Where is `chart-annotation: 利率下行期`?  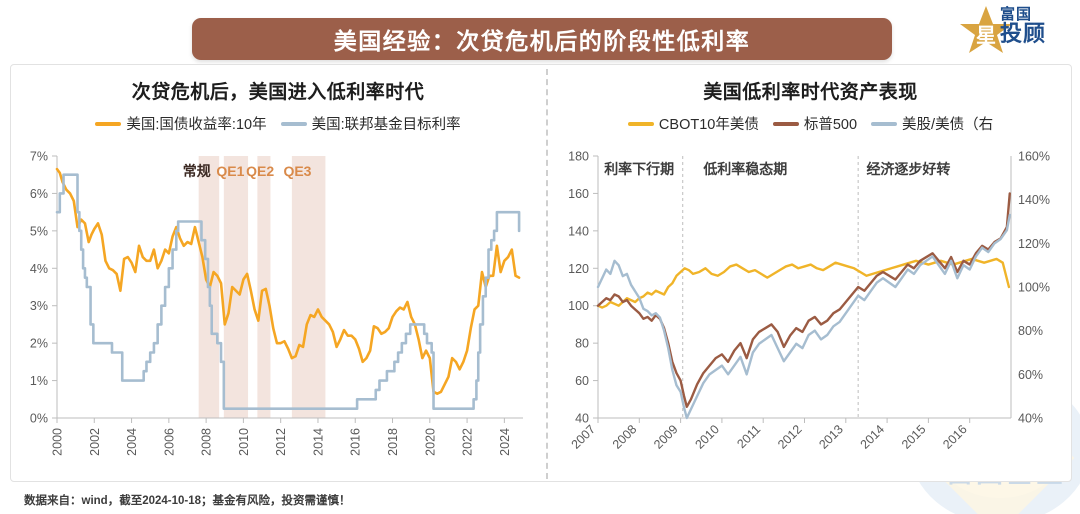
chart-annotation: 利率下行期 is located at coordinates (639, 169).